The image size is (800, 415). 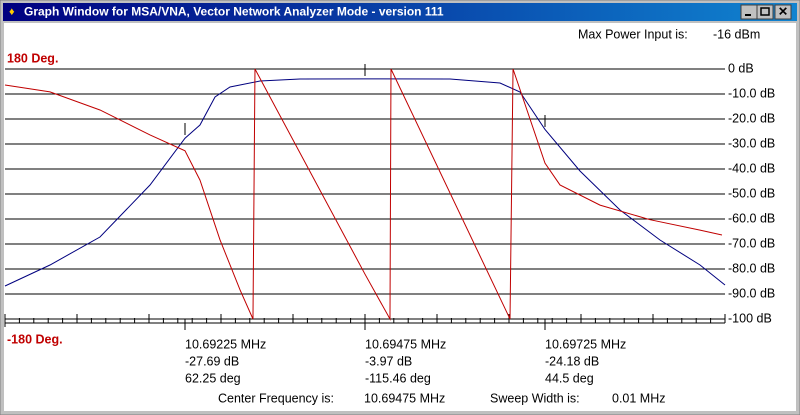 What do you see at coordinates (388, 361) in the screenshot?
I see `marker-magnitude: -3.97 dB` at bounding box center [388, 361].